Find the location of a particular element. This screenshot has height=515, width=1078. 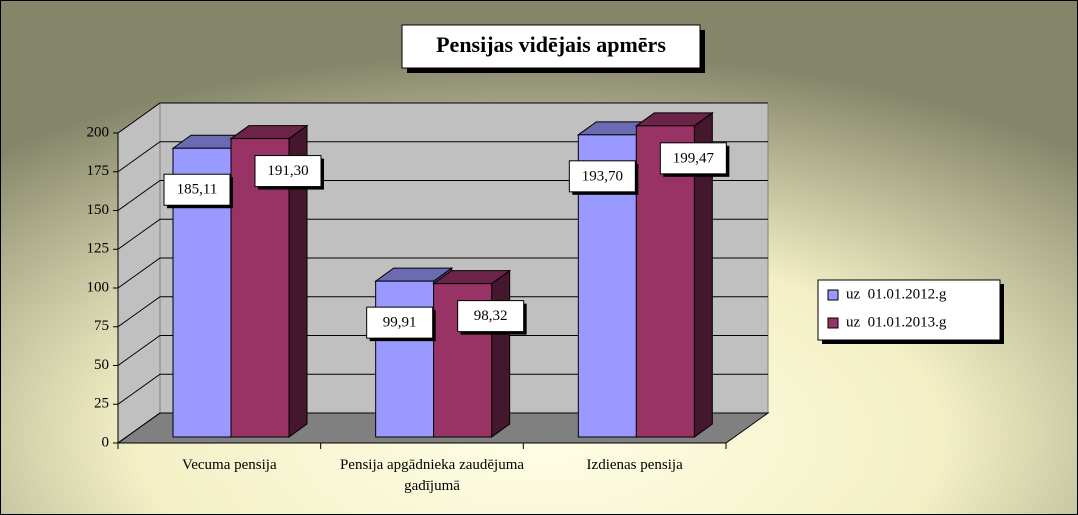

y-tick-label: 75 is located at coordinates (101, 326).